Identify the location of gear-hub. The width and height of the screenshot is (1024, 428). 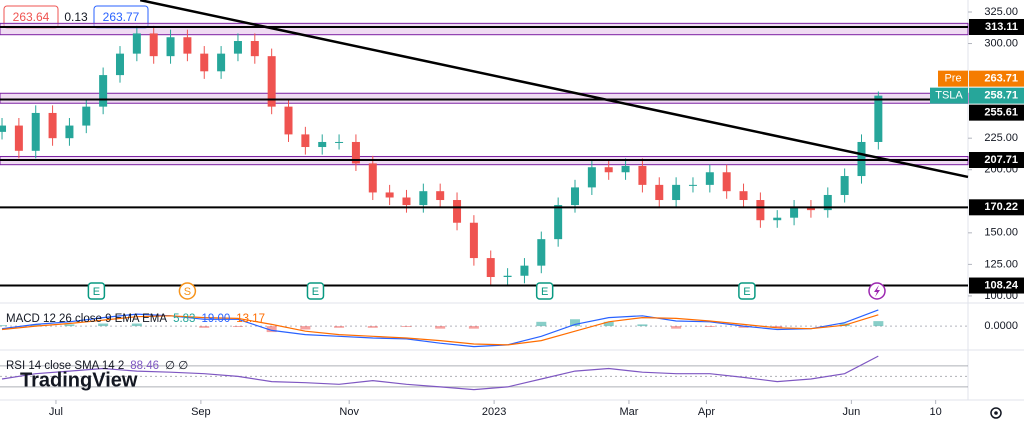
(996, 413).